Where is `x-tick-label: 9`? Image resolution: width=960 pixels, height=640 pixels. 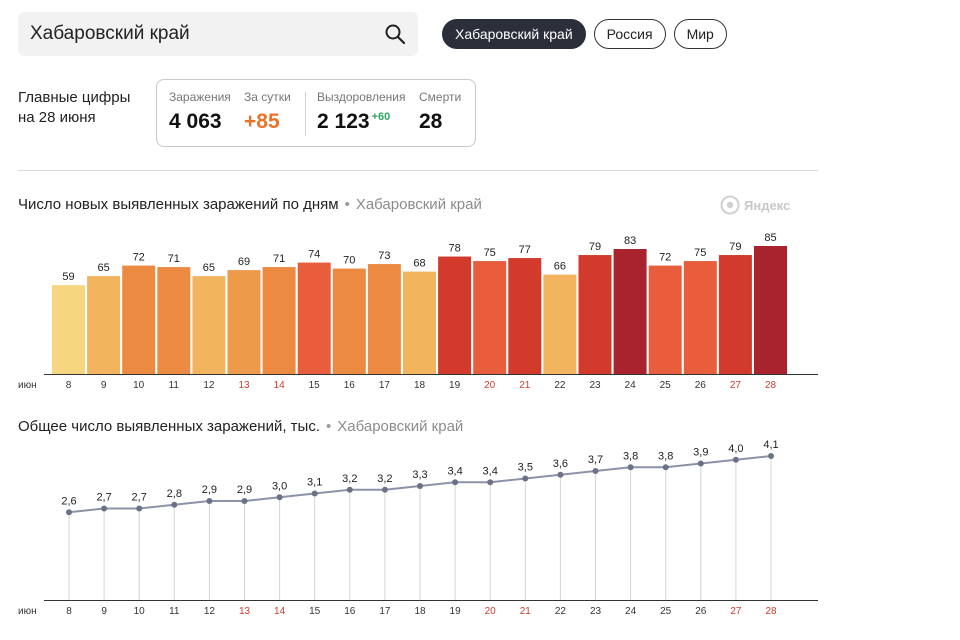
x-tick-label: 9 is located at coordinates (104, 385).